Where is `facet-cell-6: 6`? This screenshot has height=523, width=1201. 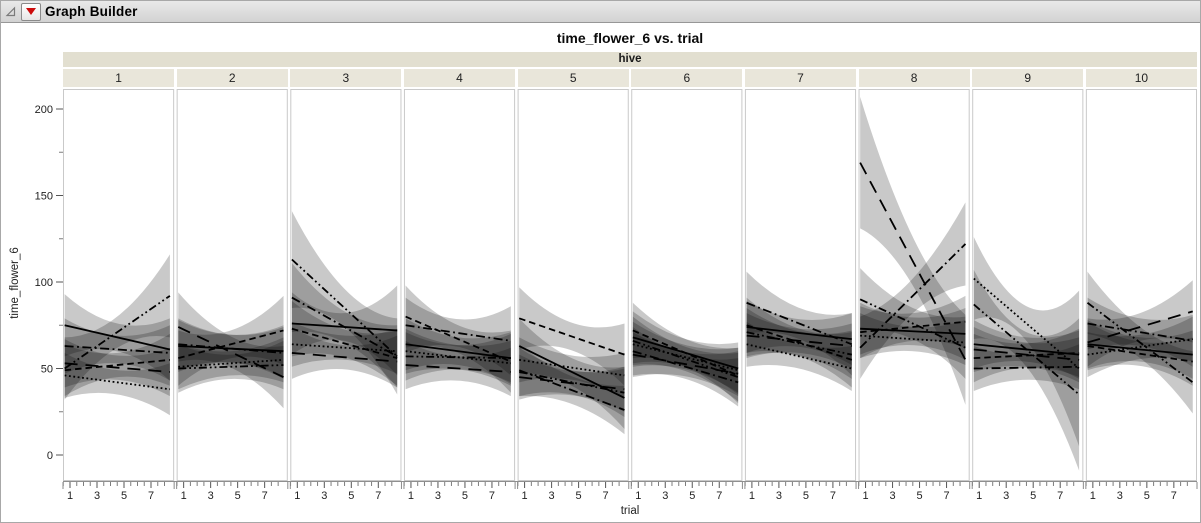 facet-cell-6: 6 is located at coordinates (687, 77).